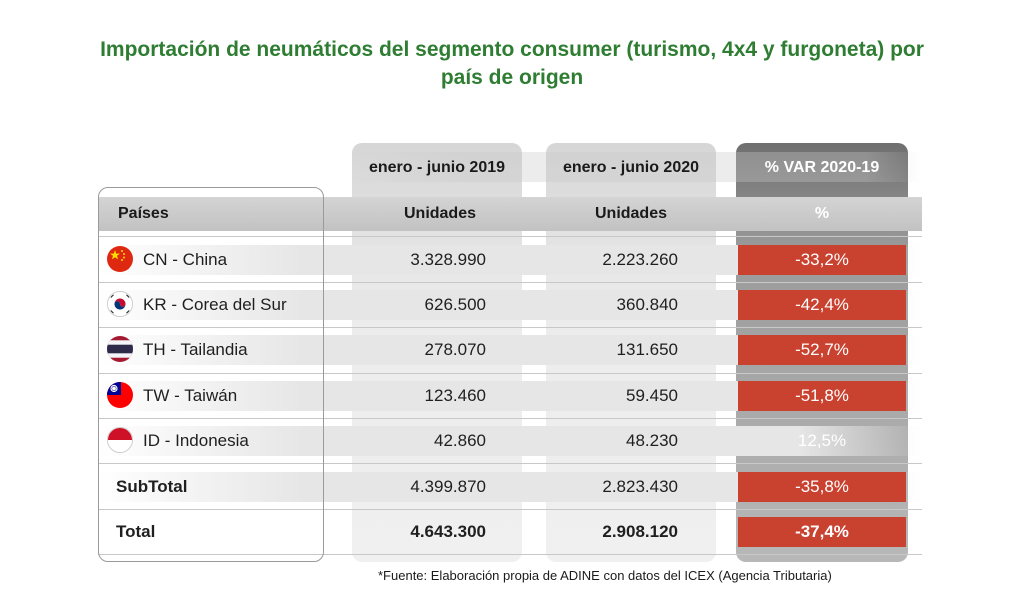 The width and height of the screenshot is (1024, 605). Describe the element at coordinates (185, 259) in the screenshot. I see `country-name: CN - China` at that location.